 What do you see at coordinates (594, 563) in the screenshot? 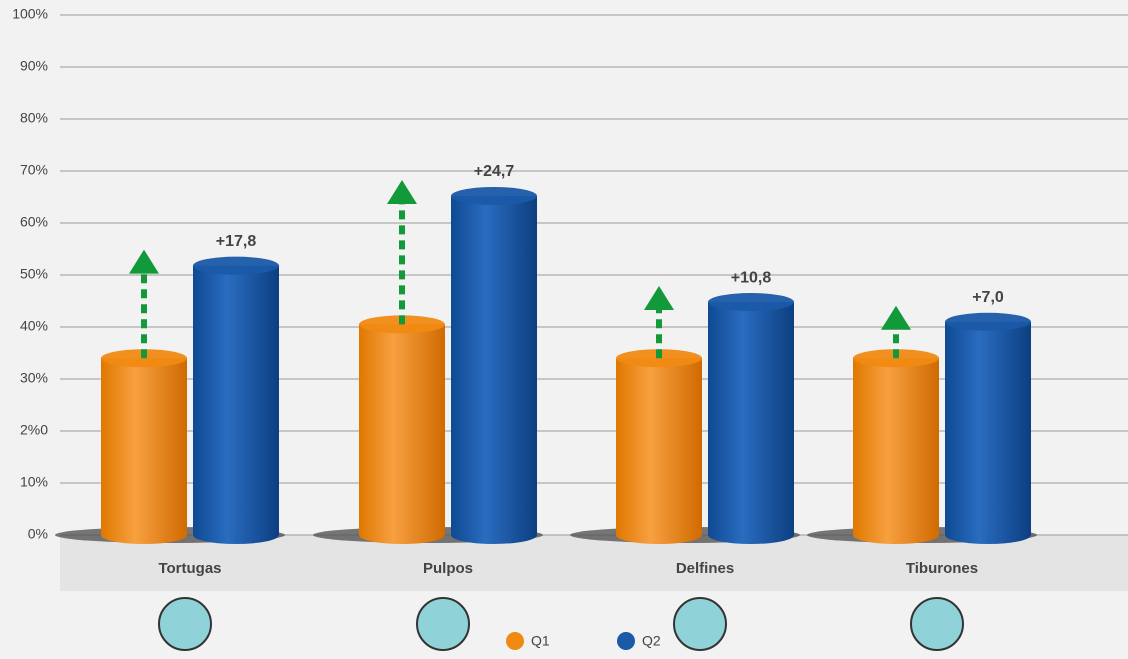
I see `axis-band` at bounding box center [594, 563].